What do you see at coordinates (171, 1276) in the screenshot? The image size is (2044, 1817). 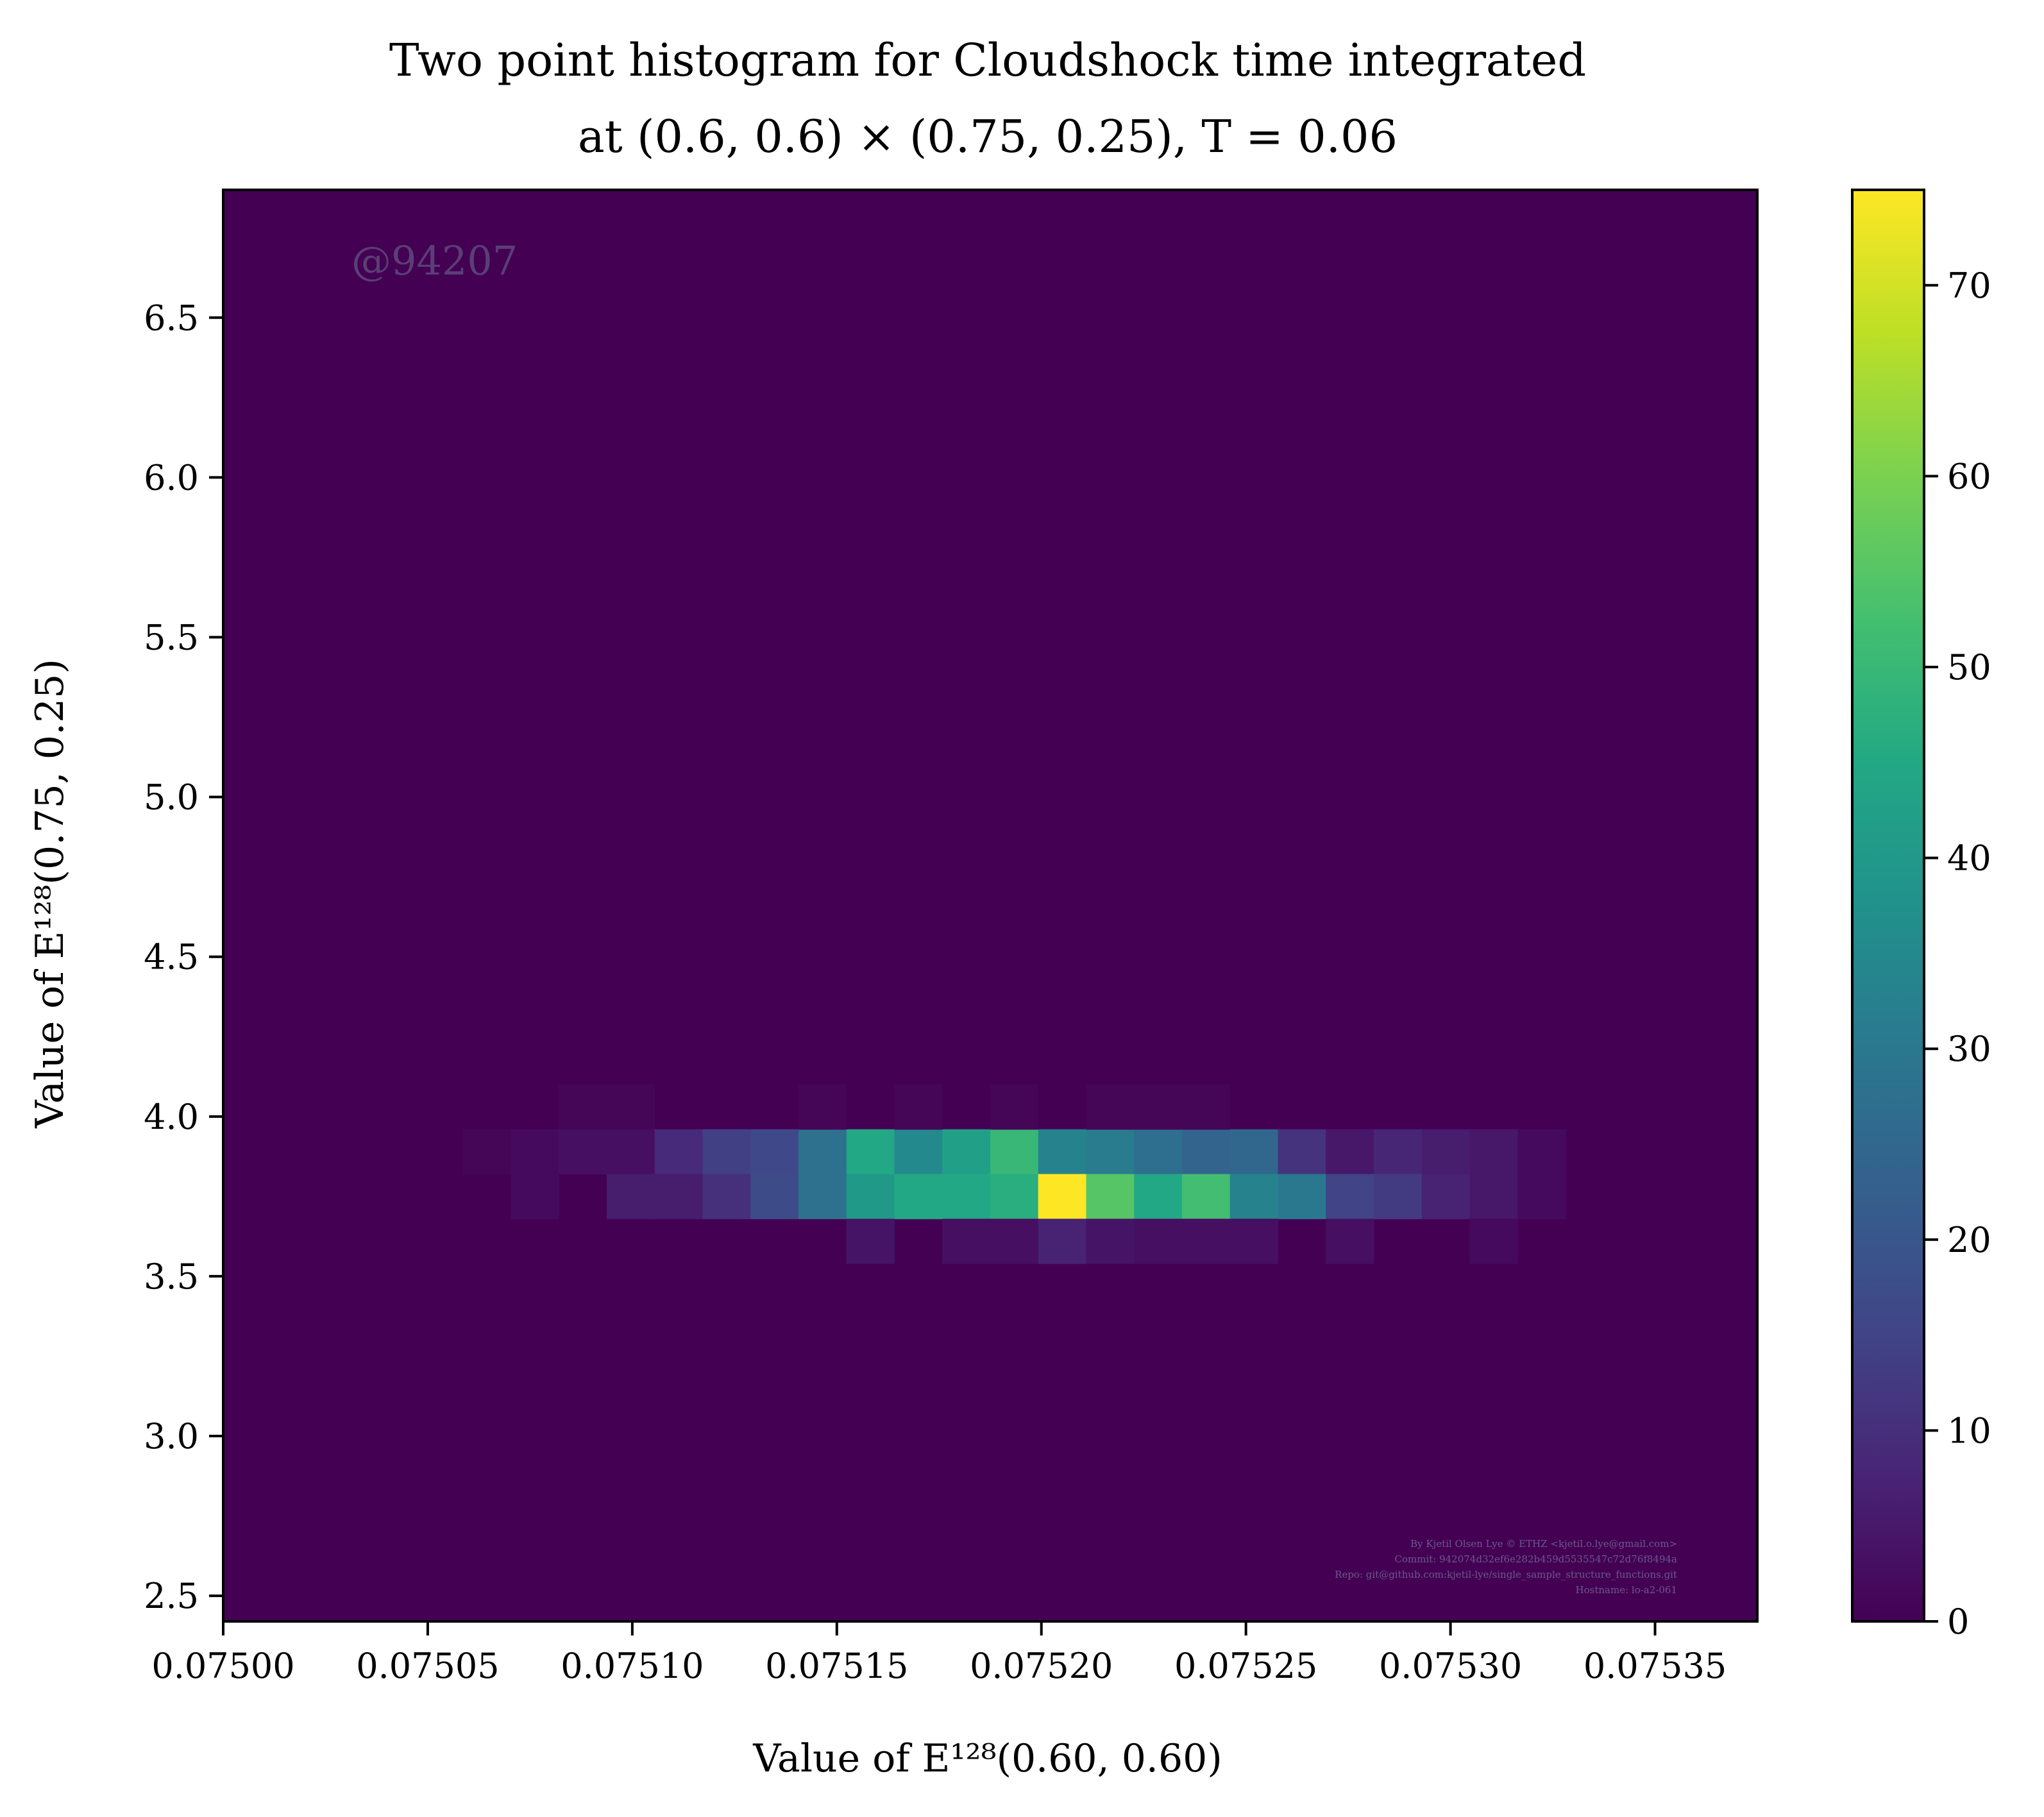 I see `y-tick-label: 3.5` at bounding box center [171, 1276].